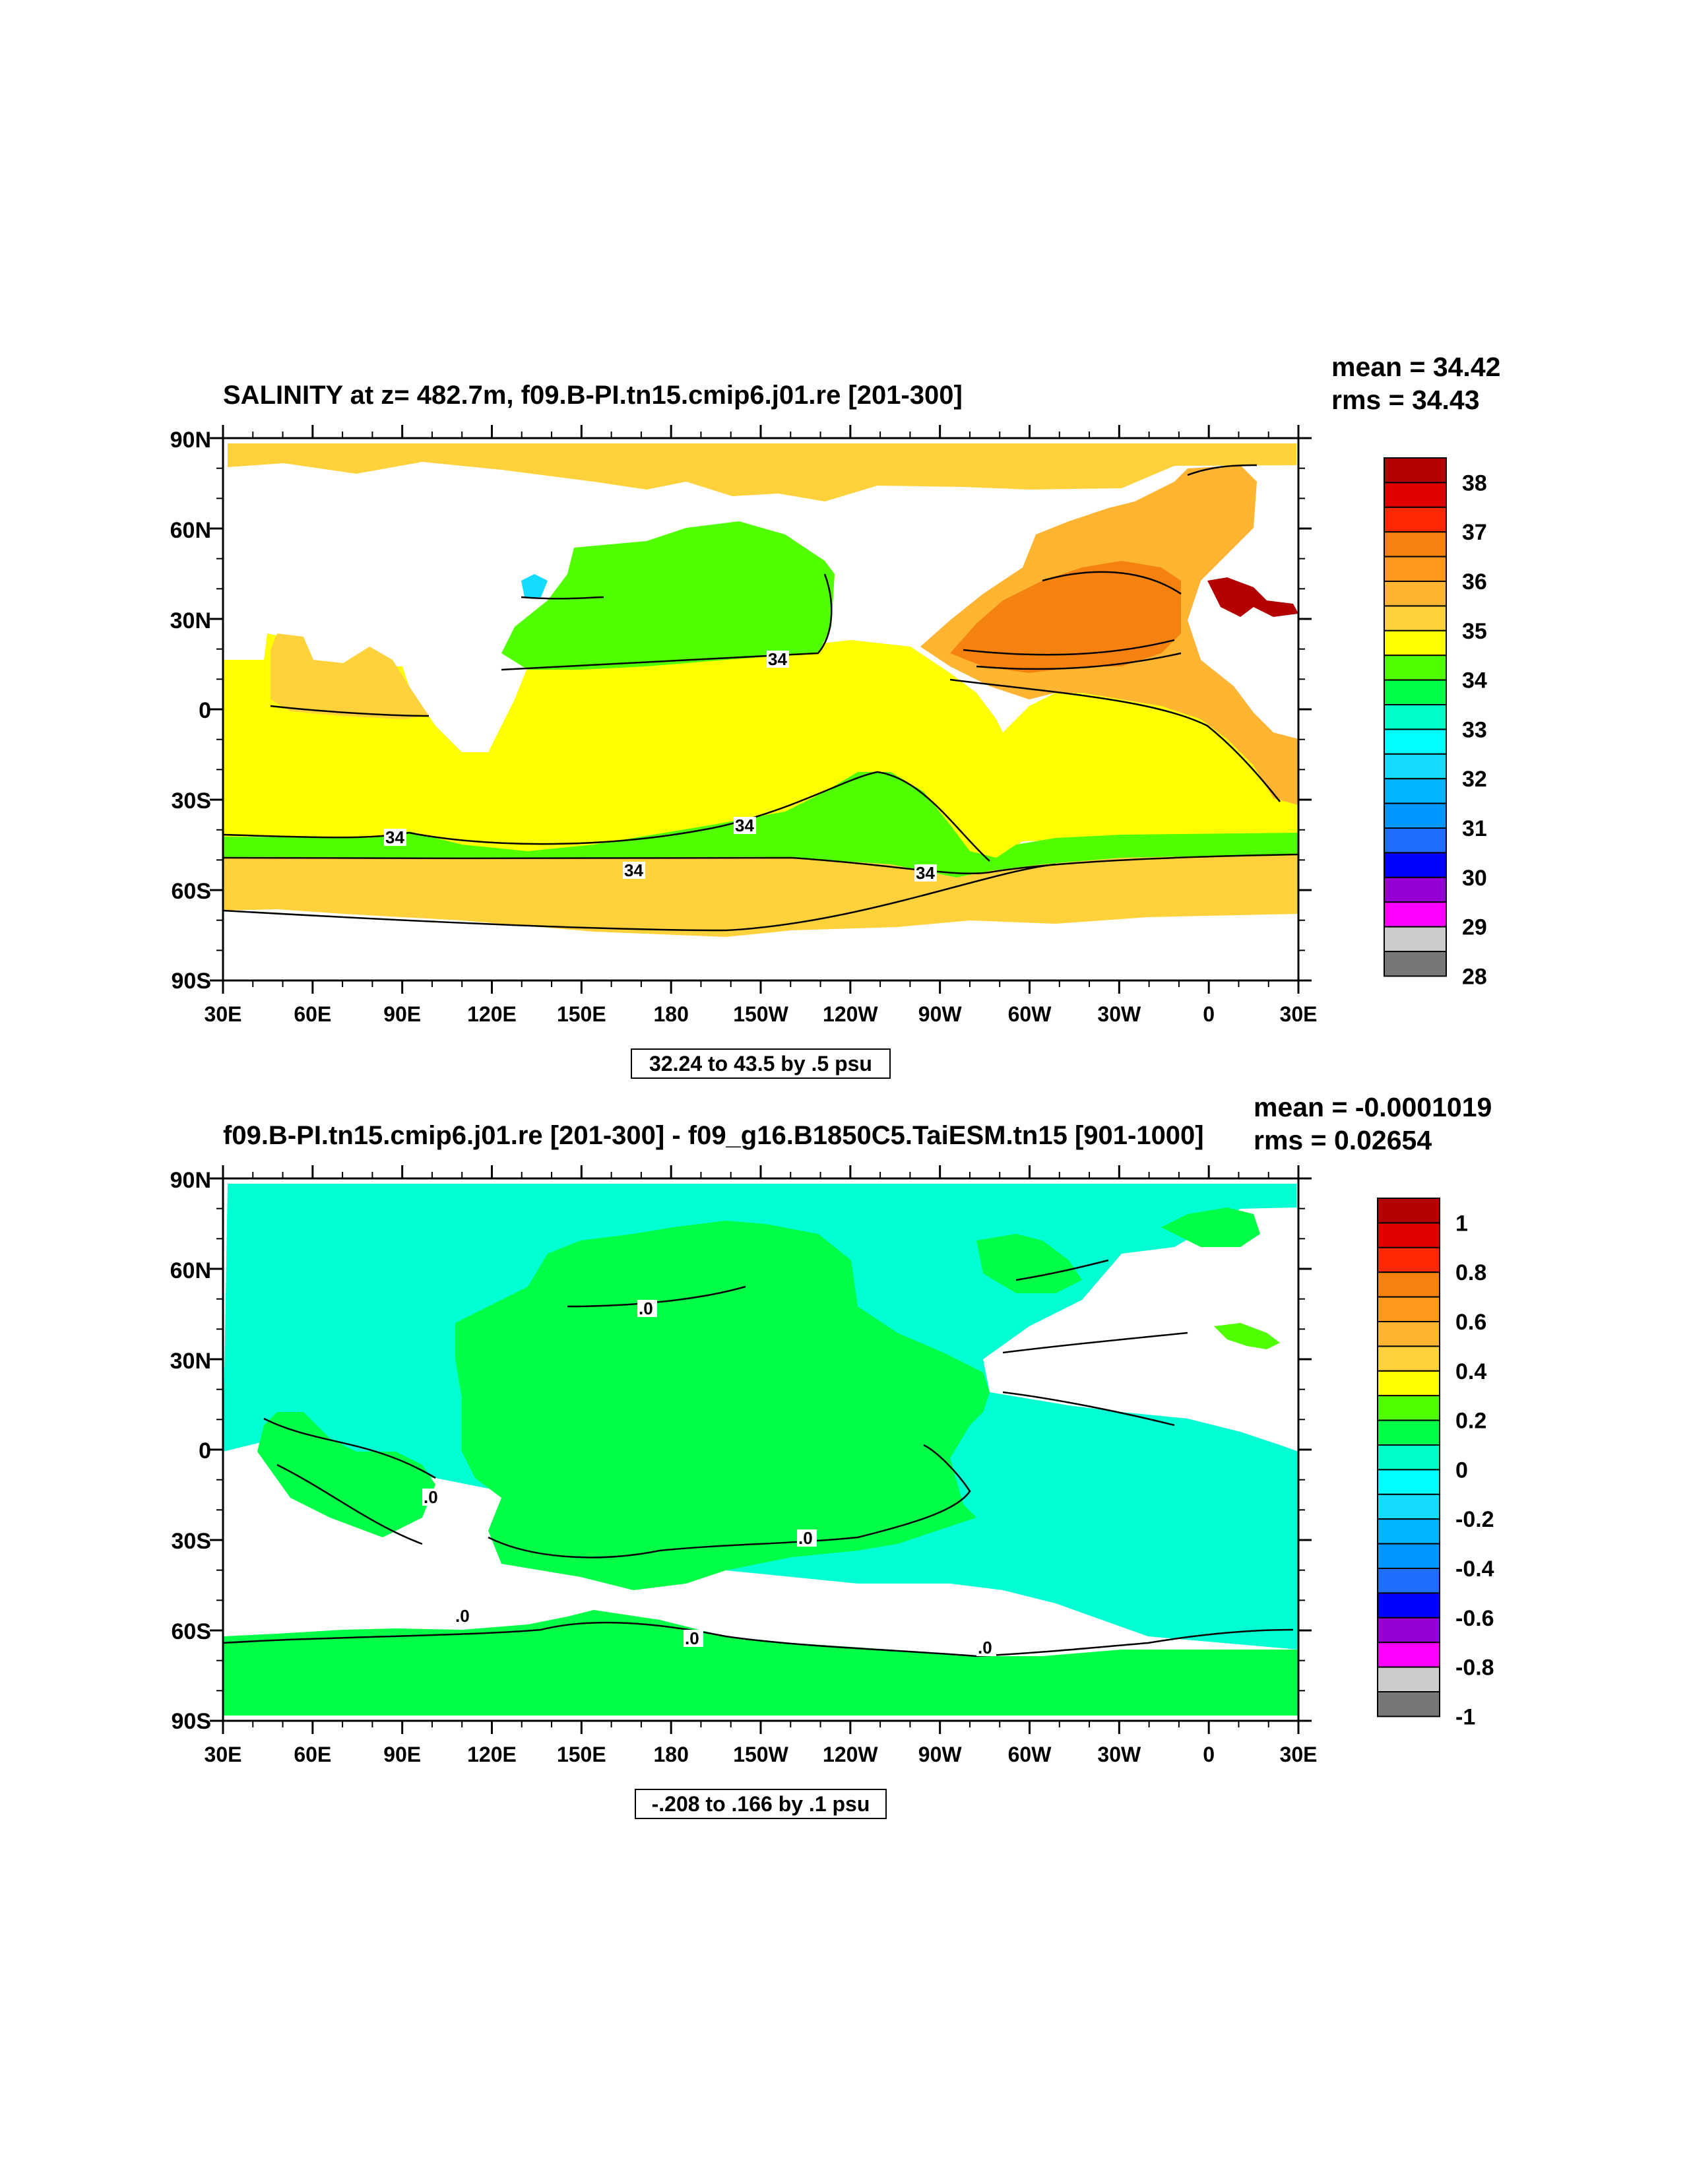 This screenshot has width=1689, height=2184. Describe the element at coordinates (1210, 1227) in the screenshot. I see `greenland-sea-diff-region` at that location.